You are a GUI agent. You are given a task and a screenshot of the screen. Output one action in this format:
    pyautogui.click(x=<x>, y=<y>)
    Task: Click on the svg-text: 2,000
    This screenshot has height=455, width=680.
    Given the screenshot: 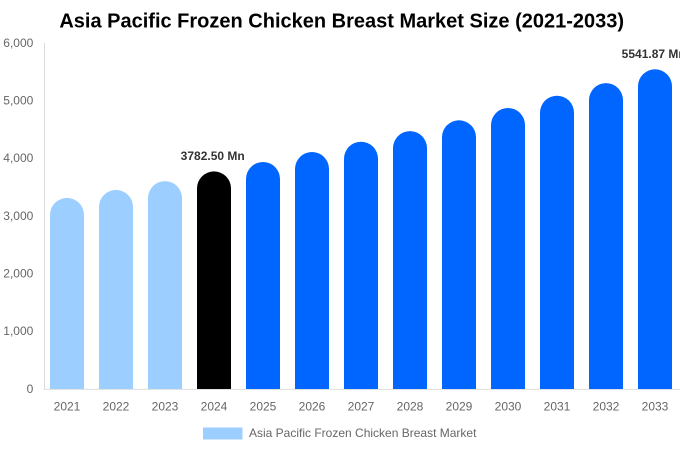 What is the action you would take?
    pyautogui.click(x=18, y=274)
    